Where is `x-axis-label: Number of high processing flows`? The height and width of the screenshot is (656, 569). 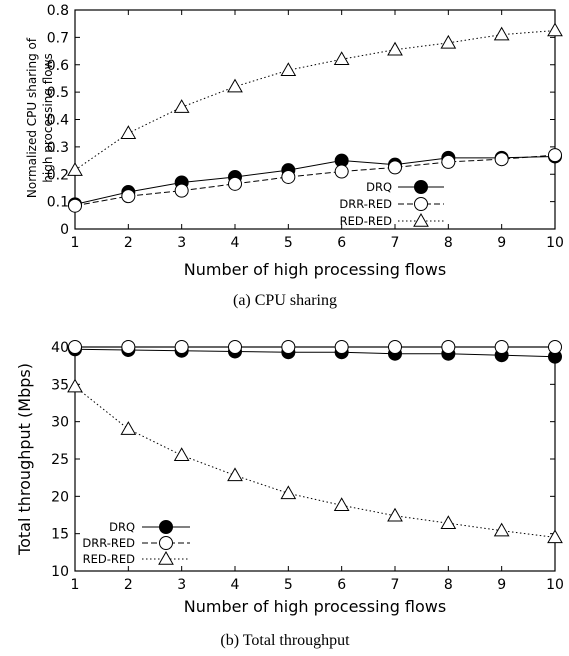
x-axis-label: Number of high processing flows is located at coordinates (315, 269).